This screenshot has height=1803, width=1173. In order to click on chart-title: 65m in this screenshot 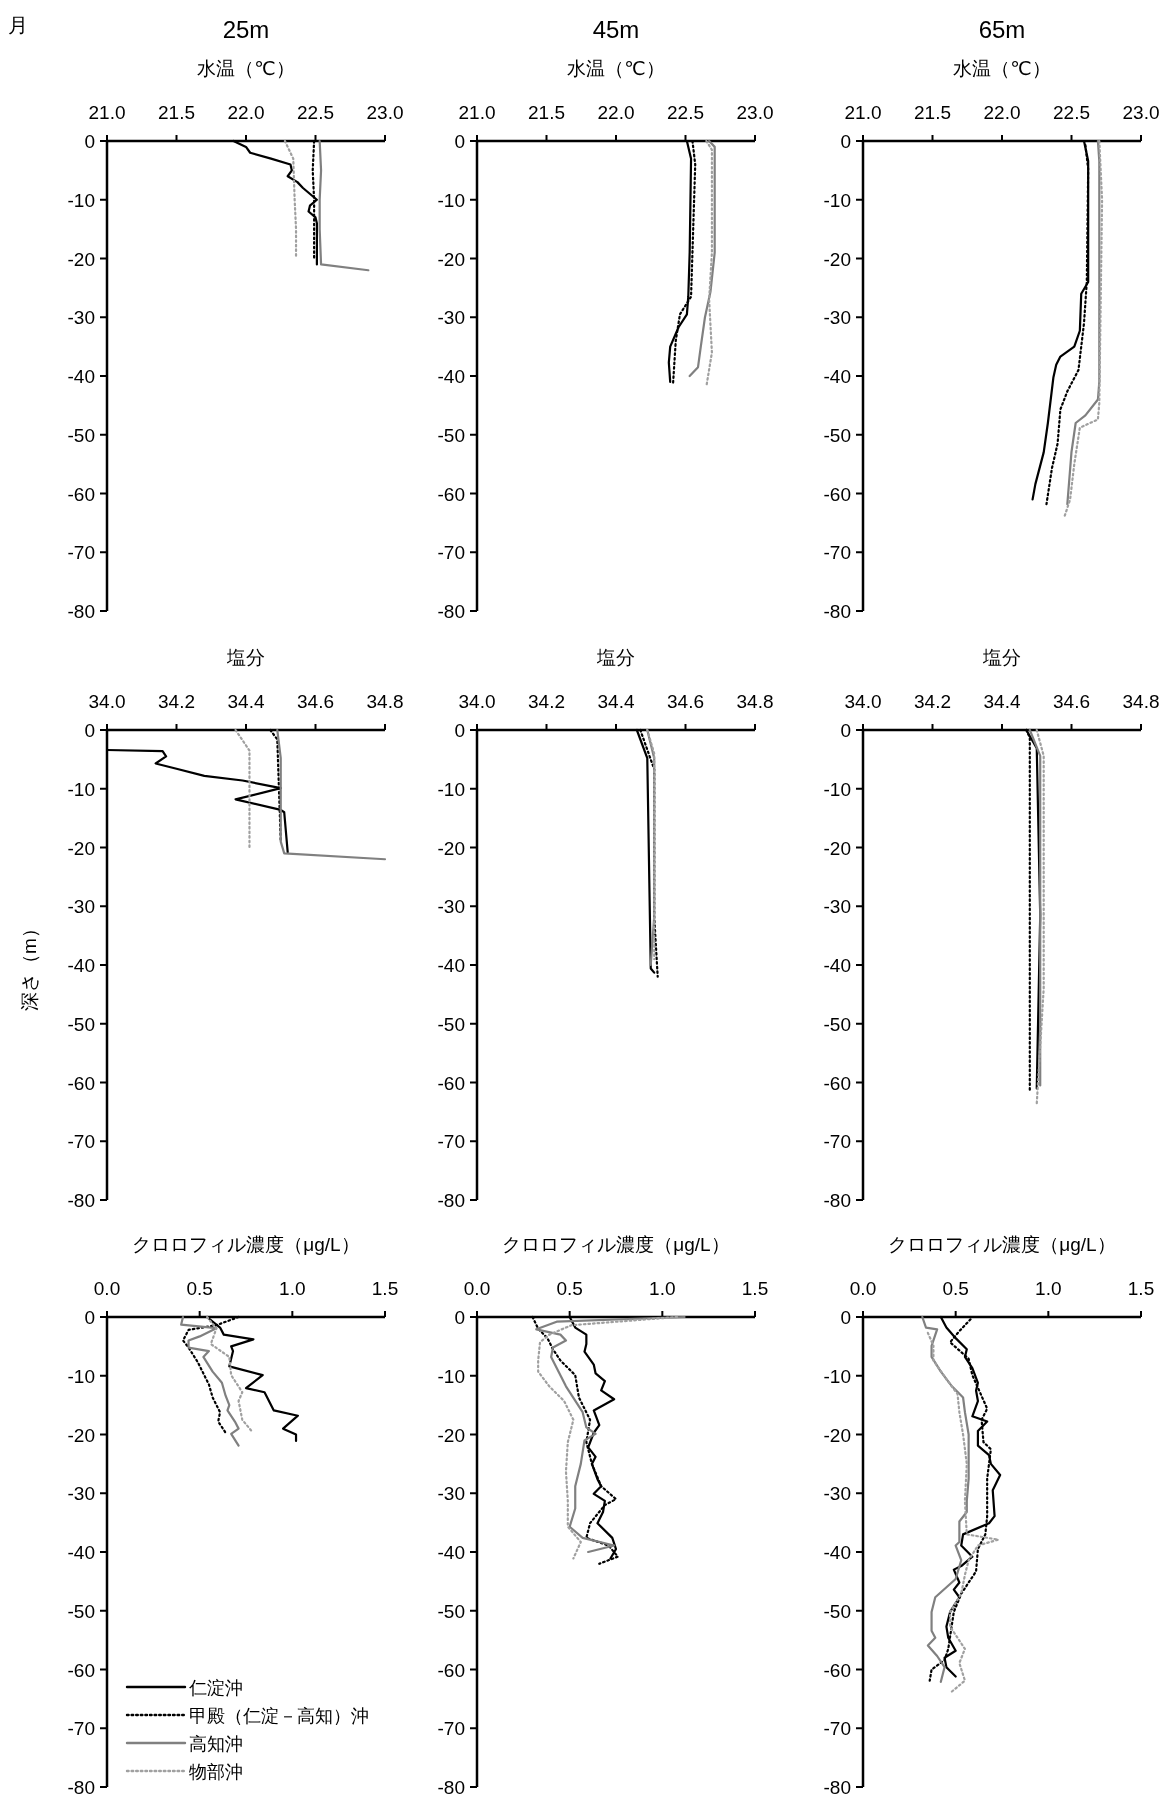, I will do `click(1002, 29)`.